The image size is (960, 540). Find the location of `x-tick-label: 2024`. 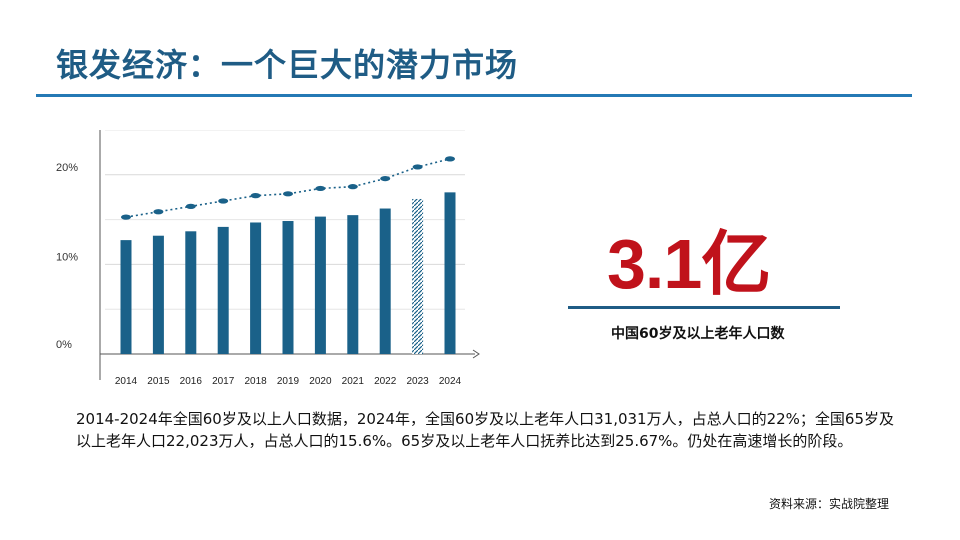

x-tick-label: 2024 is located at coordinates (450, 381).